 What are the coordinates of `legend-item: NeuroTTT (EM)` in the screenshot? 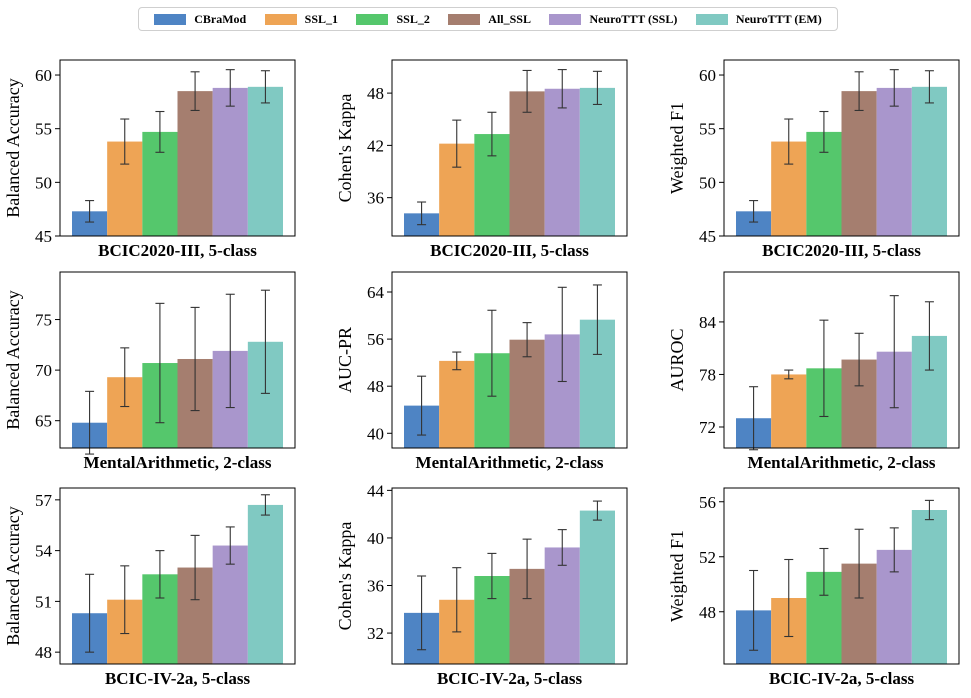 It's located at (758, 19).